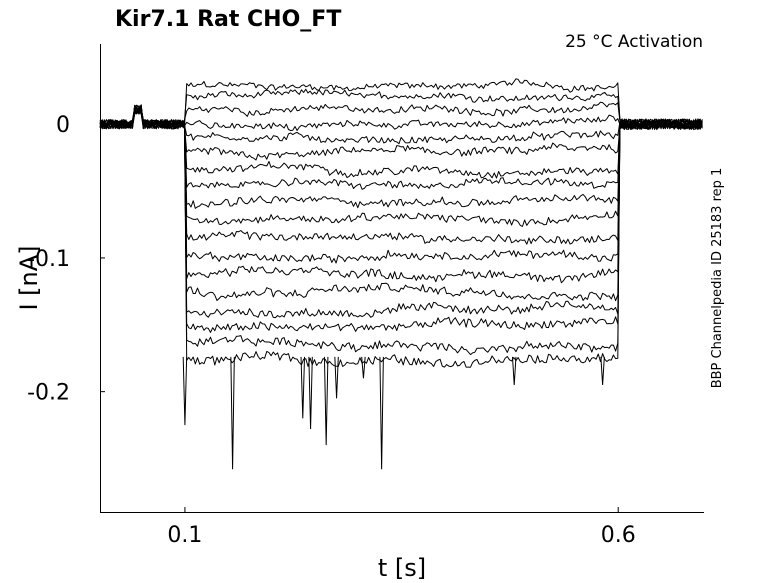  I want to click on y-axis-label: I [nA], so click(29, 277).